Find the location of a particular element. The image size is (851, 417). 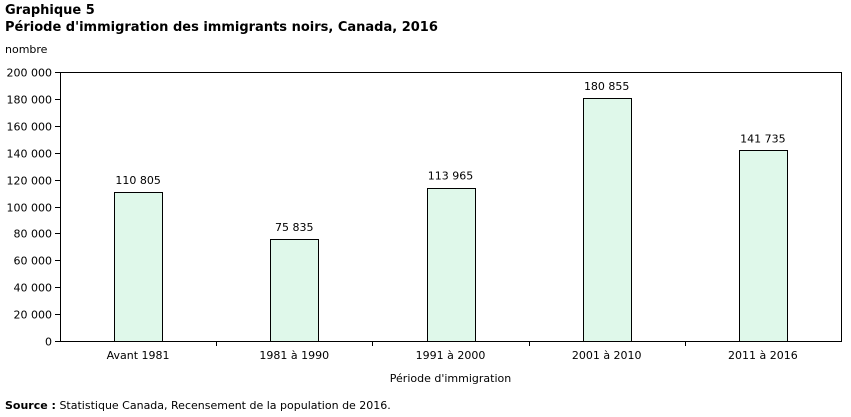

y-tick-label: 100 000 is located at coordinates (30, 208).